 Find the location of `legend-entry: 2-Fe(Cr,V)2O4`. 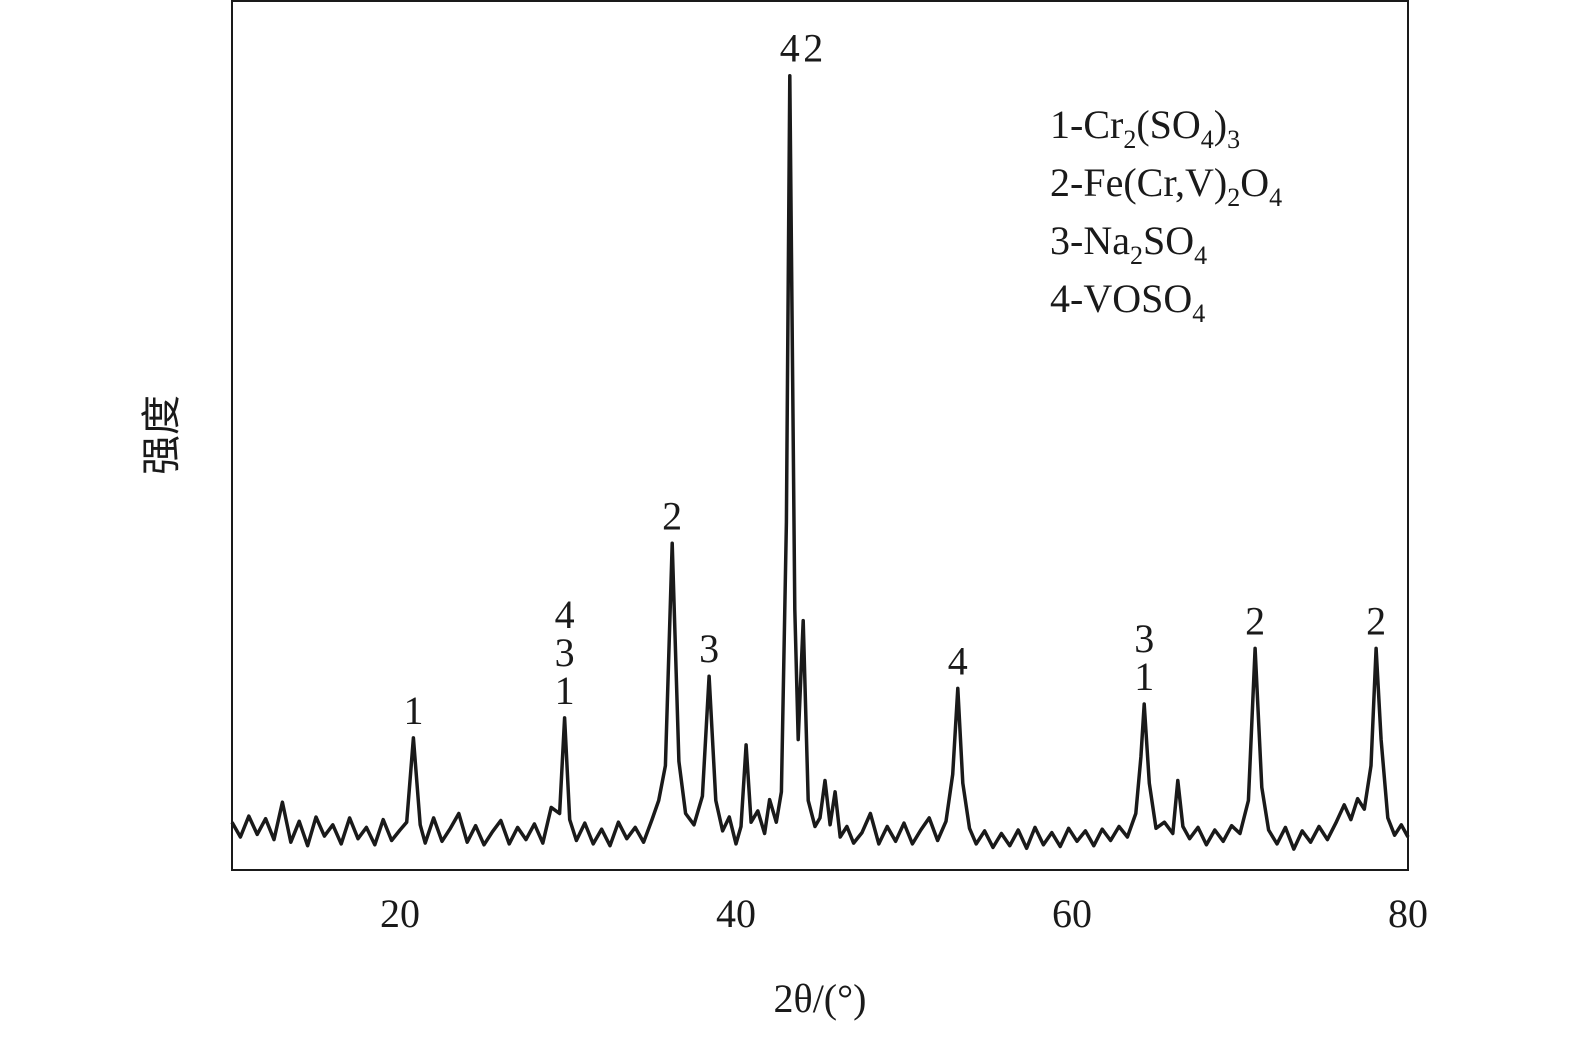

legend-entry: 2-Fe(Cr,V)2O4 is located at coordinates (1166, 186).